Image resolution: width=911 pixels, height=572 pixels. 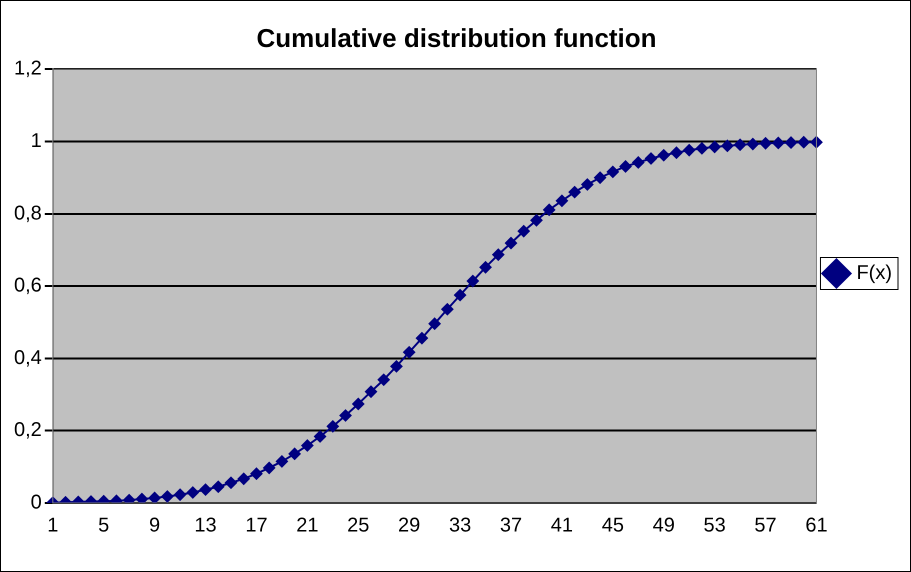 What do you see at coordinates (874, 273) in the screenshot?
I see `legend-label: F(x)` at bounding box center [874, 273].